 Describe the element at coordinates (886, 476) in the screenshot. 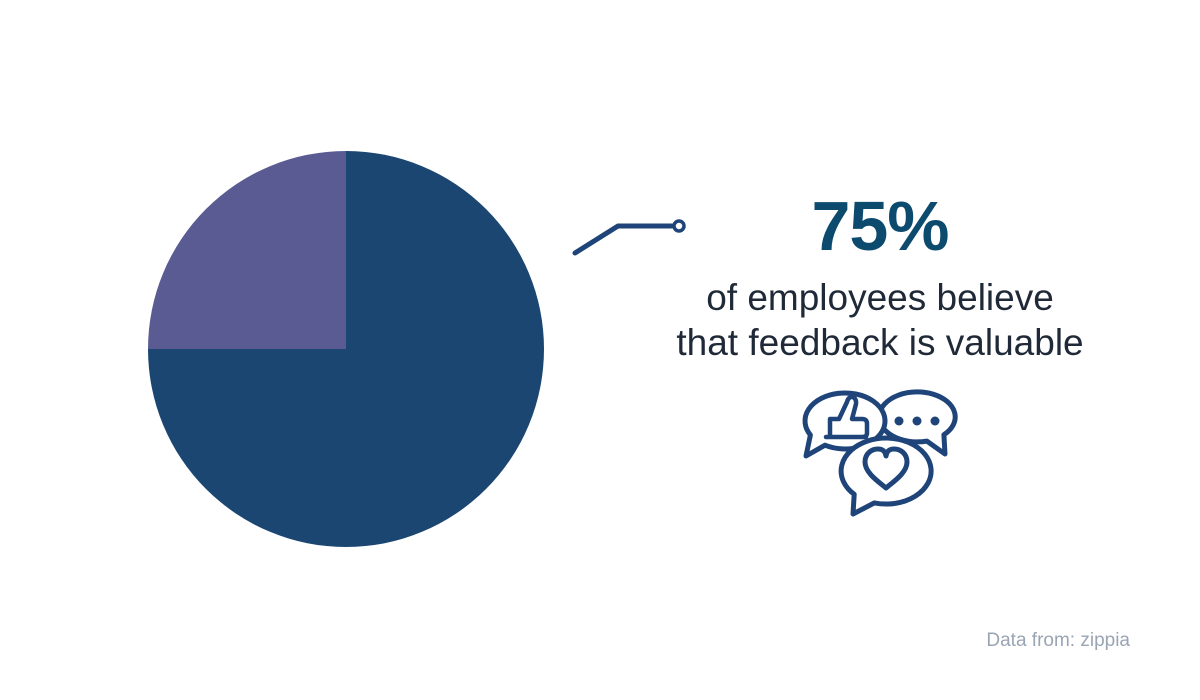

I see `heart-speech-bubble-icon` at that location.